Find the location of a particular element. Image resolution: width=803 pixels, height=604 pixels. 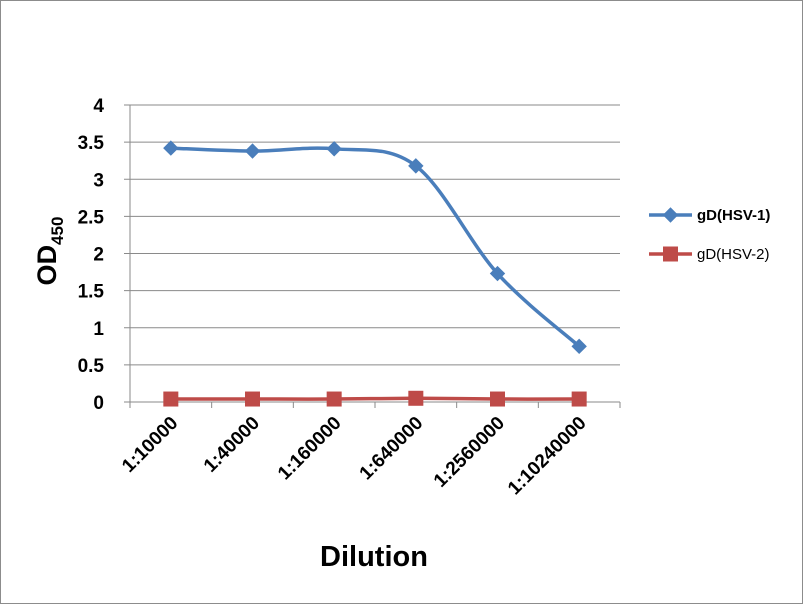

y-tick-label: 2 is located at coordinates (98, 255).